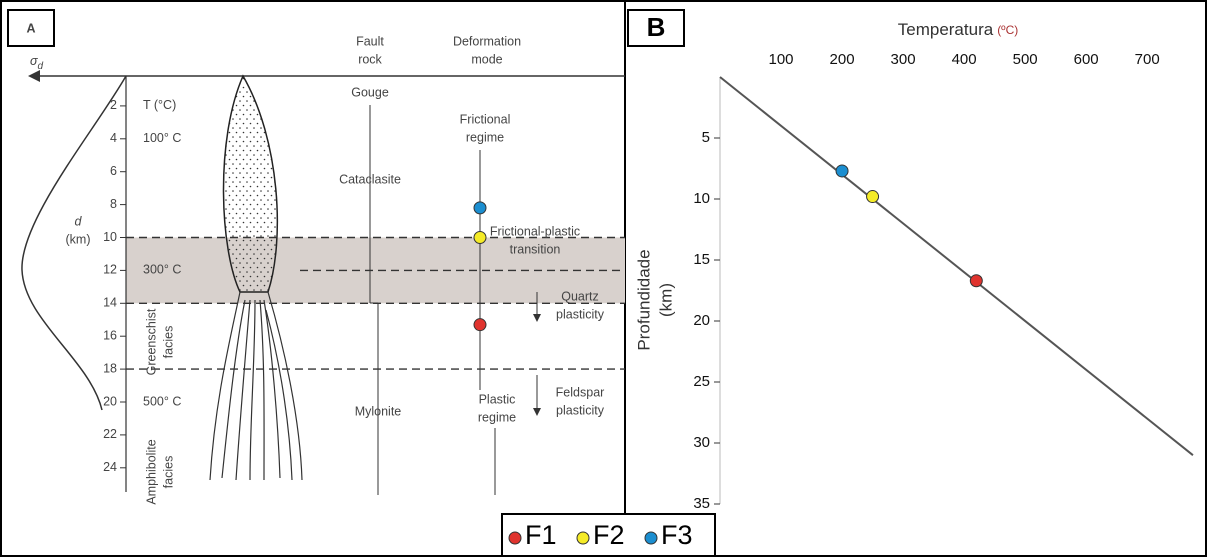 This screenshot has height=557, width=1207. Describe the element at coordinates (250, 183) in the screenshot. I see `fault-lens` at that location.